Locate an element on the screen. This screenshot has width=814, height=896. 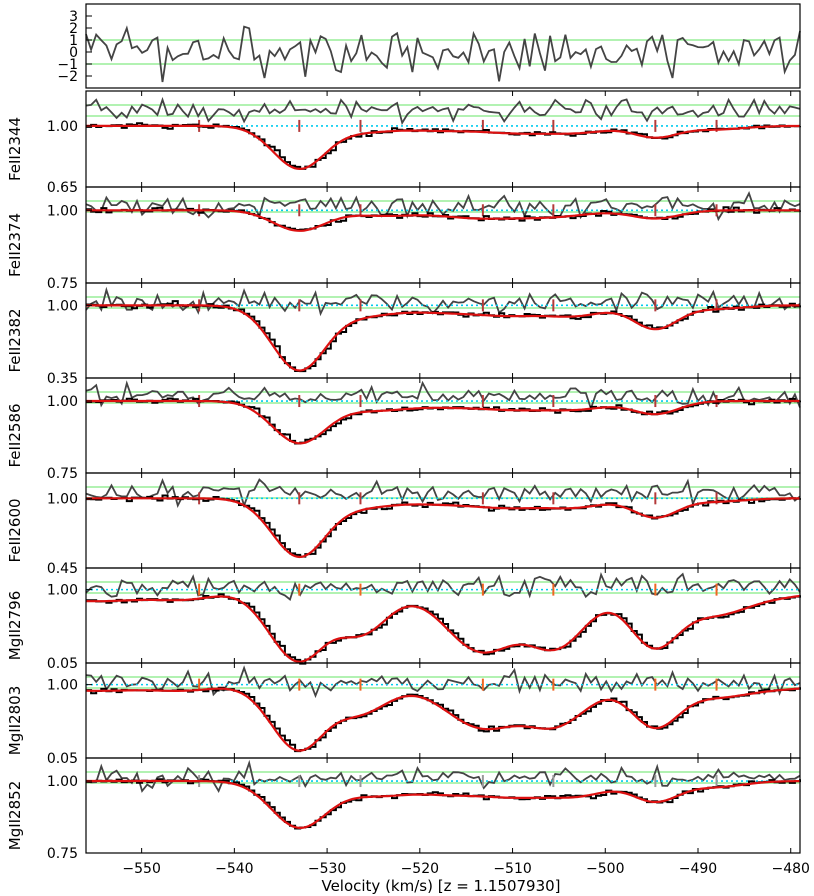
panel-MgII2796: 1.00 0.05 MgII2796 is located at coordinates (403, 619).